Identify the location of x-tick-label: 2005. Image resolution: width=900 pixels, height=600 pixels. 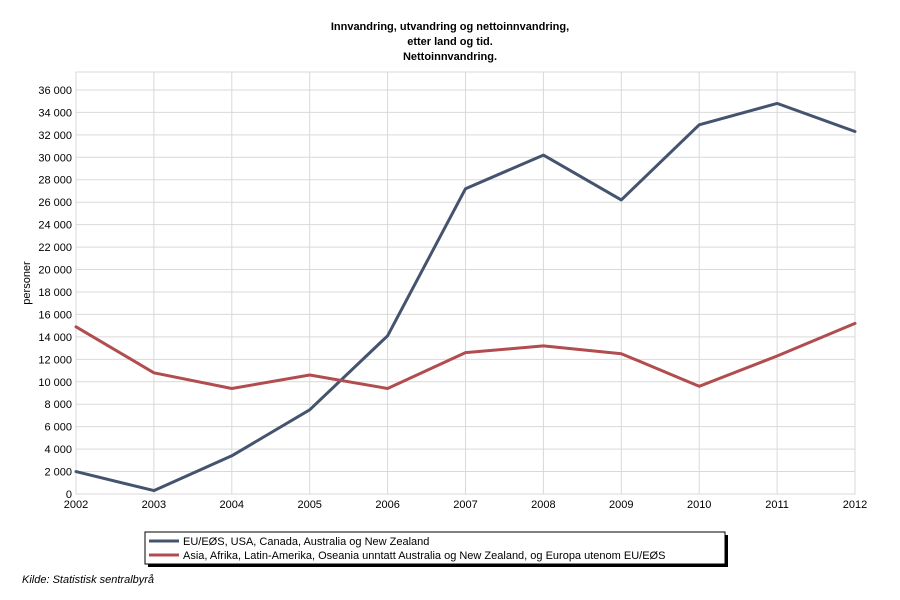
(309, 505).